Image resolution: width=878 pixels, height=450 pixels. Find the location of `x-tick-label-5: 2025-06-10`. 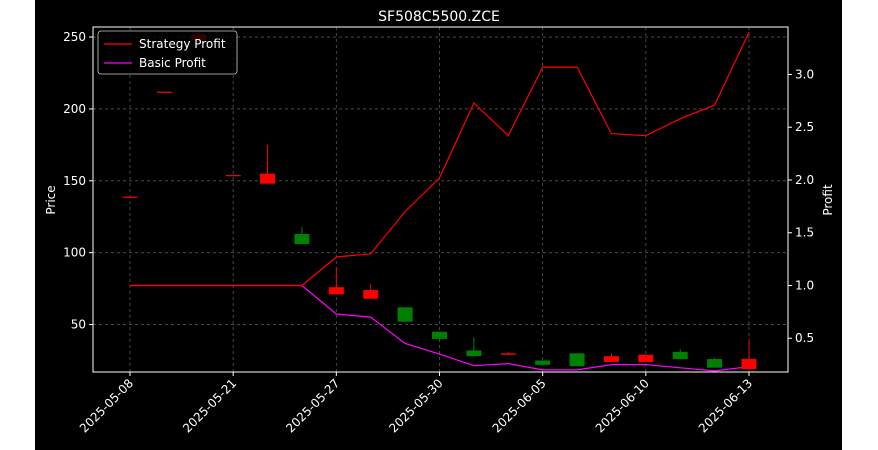

x-tick-label-5: 2025-06-10 is located at coordinates (622, 405).